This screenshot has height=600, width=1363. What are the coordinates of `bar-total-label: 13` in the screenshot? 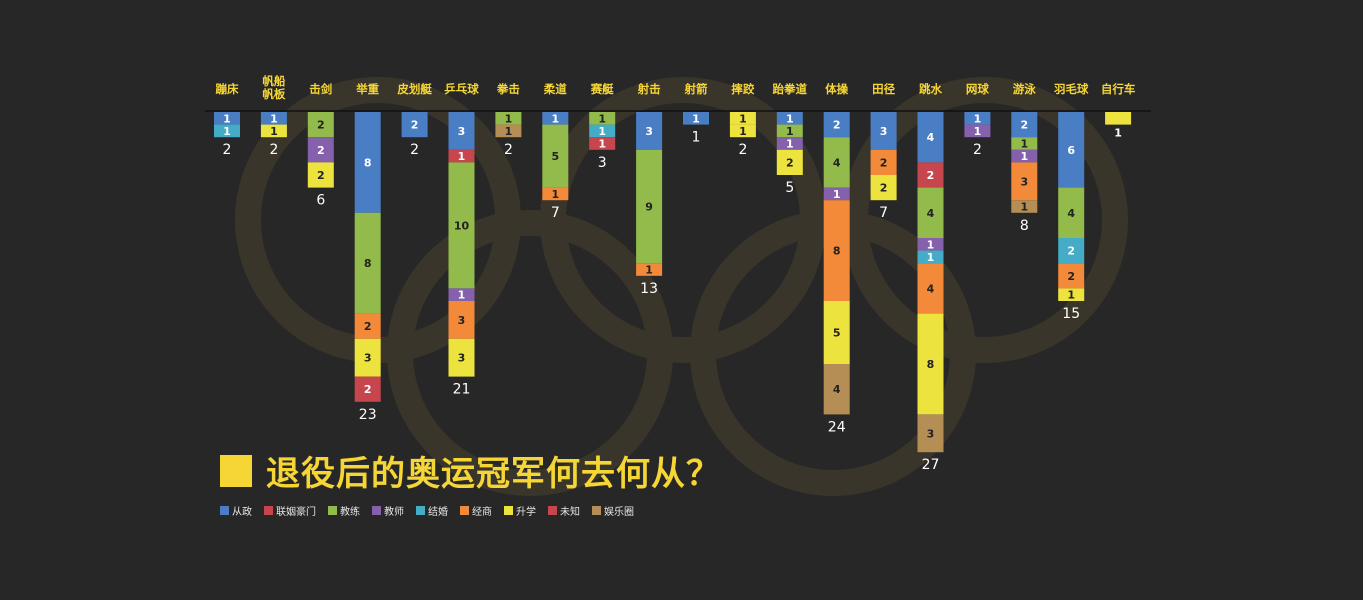 It's located at (649, 289).